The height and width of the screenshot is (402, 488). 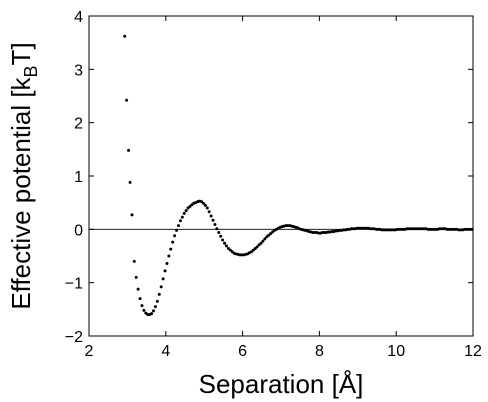 I want to click on y-tick-label: 0, so click(x=78, y=230).